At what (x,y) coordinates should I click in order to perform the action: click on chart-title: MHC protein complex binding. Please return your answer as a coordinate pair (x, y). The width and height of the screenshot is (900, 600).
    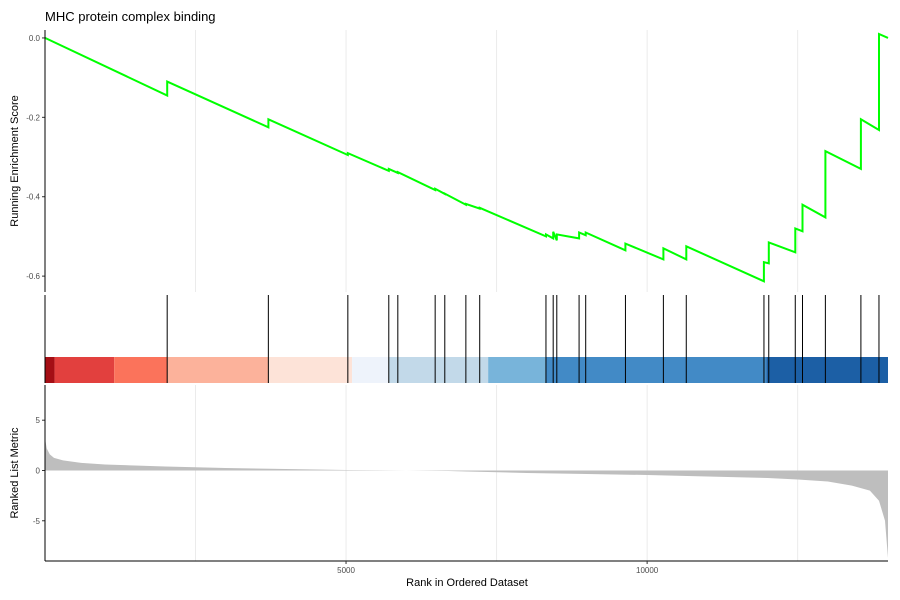
    Looking at the image, I should click on (130, 16).